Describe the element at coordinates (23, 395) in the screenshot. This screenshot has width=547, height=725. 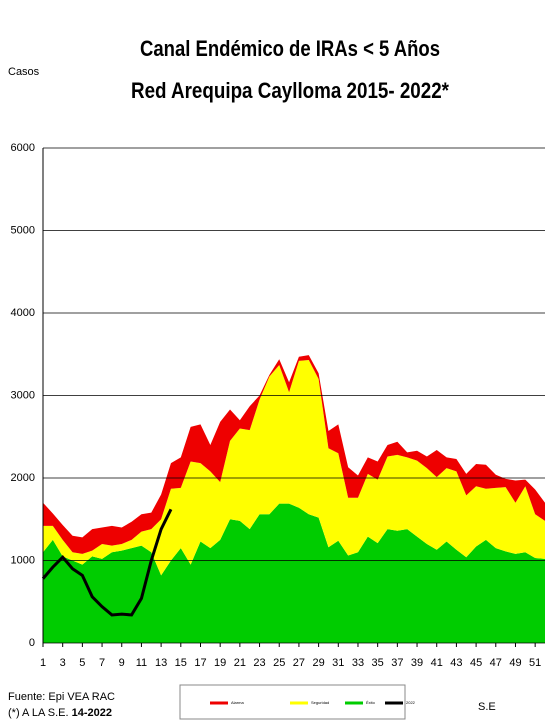
I see `y-tick-label: 3000` at that location.